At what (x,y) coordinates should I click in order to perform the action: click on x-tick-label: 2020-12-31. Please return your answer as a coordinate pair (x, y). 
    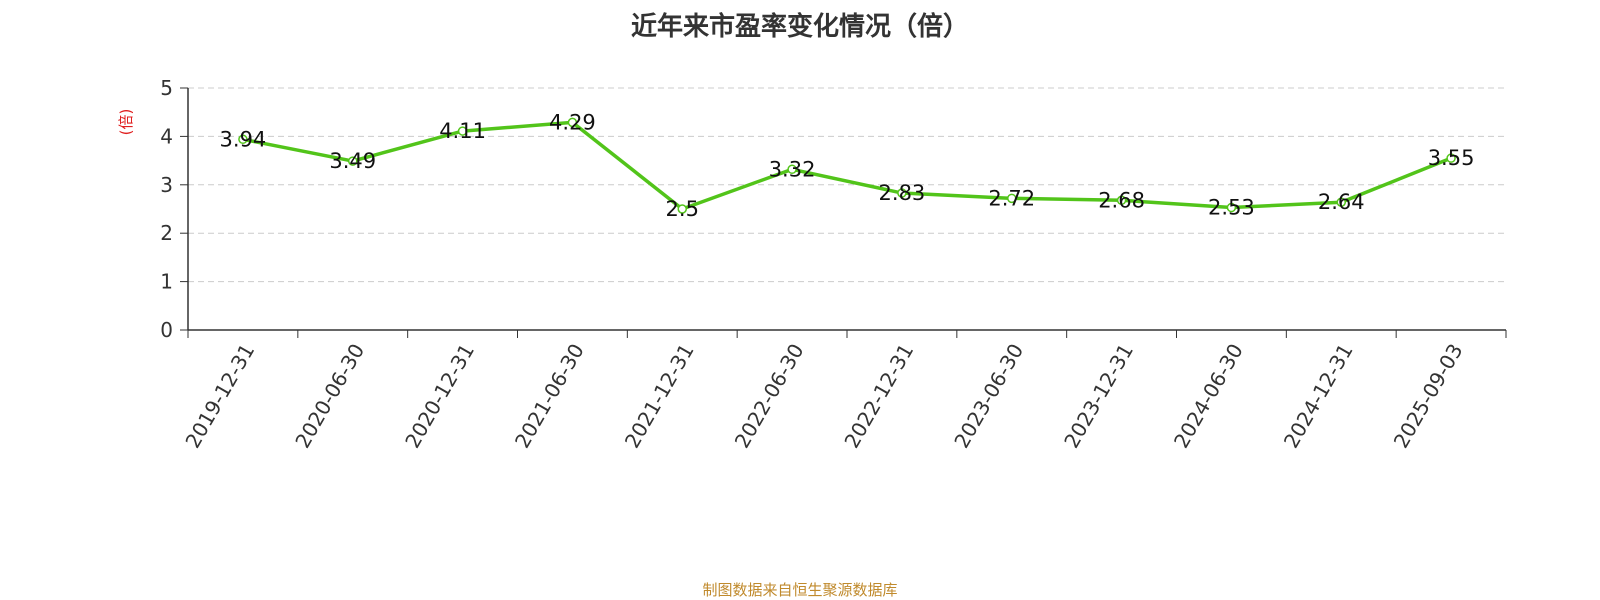
    Looking at the image, I should click on (439, 396).